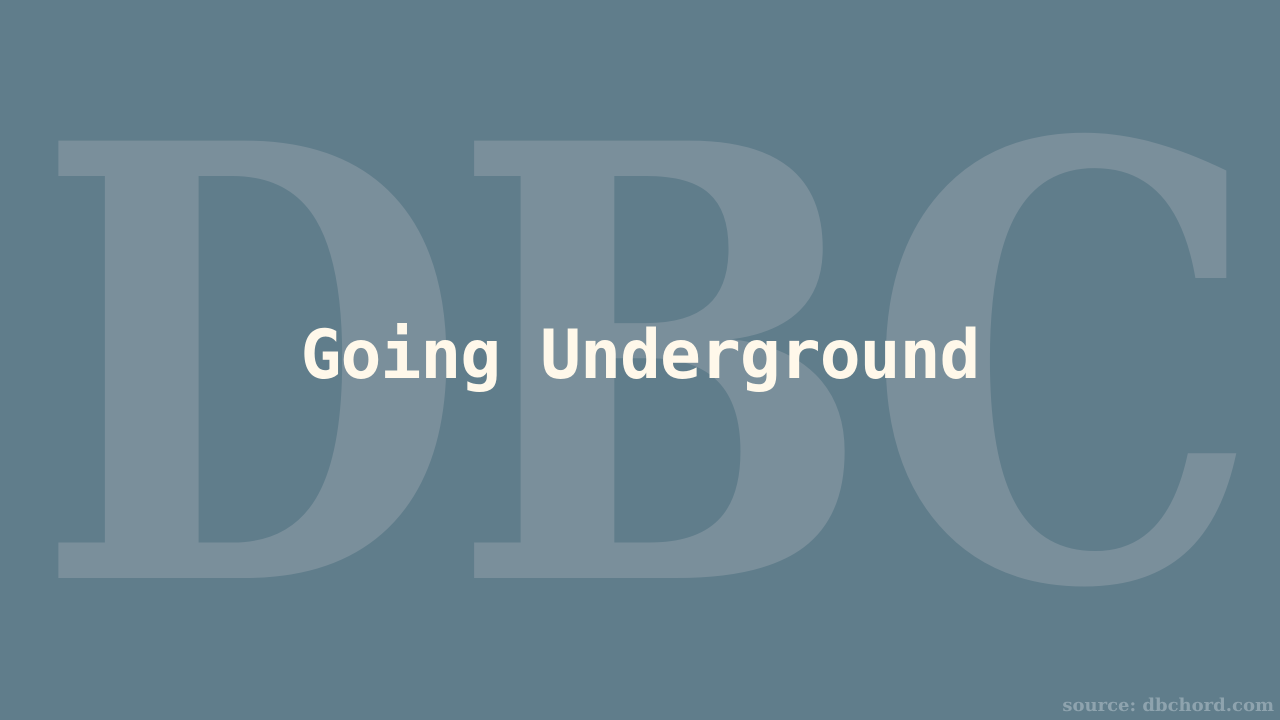 The width and height of the screenshot is (1280, 720). Describe the element at coordinates (640, 355) in the screenshot. I see `song-title: Going Underground` at that location.